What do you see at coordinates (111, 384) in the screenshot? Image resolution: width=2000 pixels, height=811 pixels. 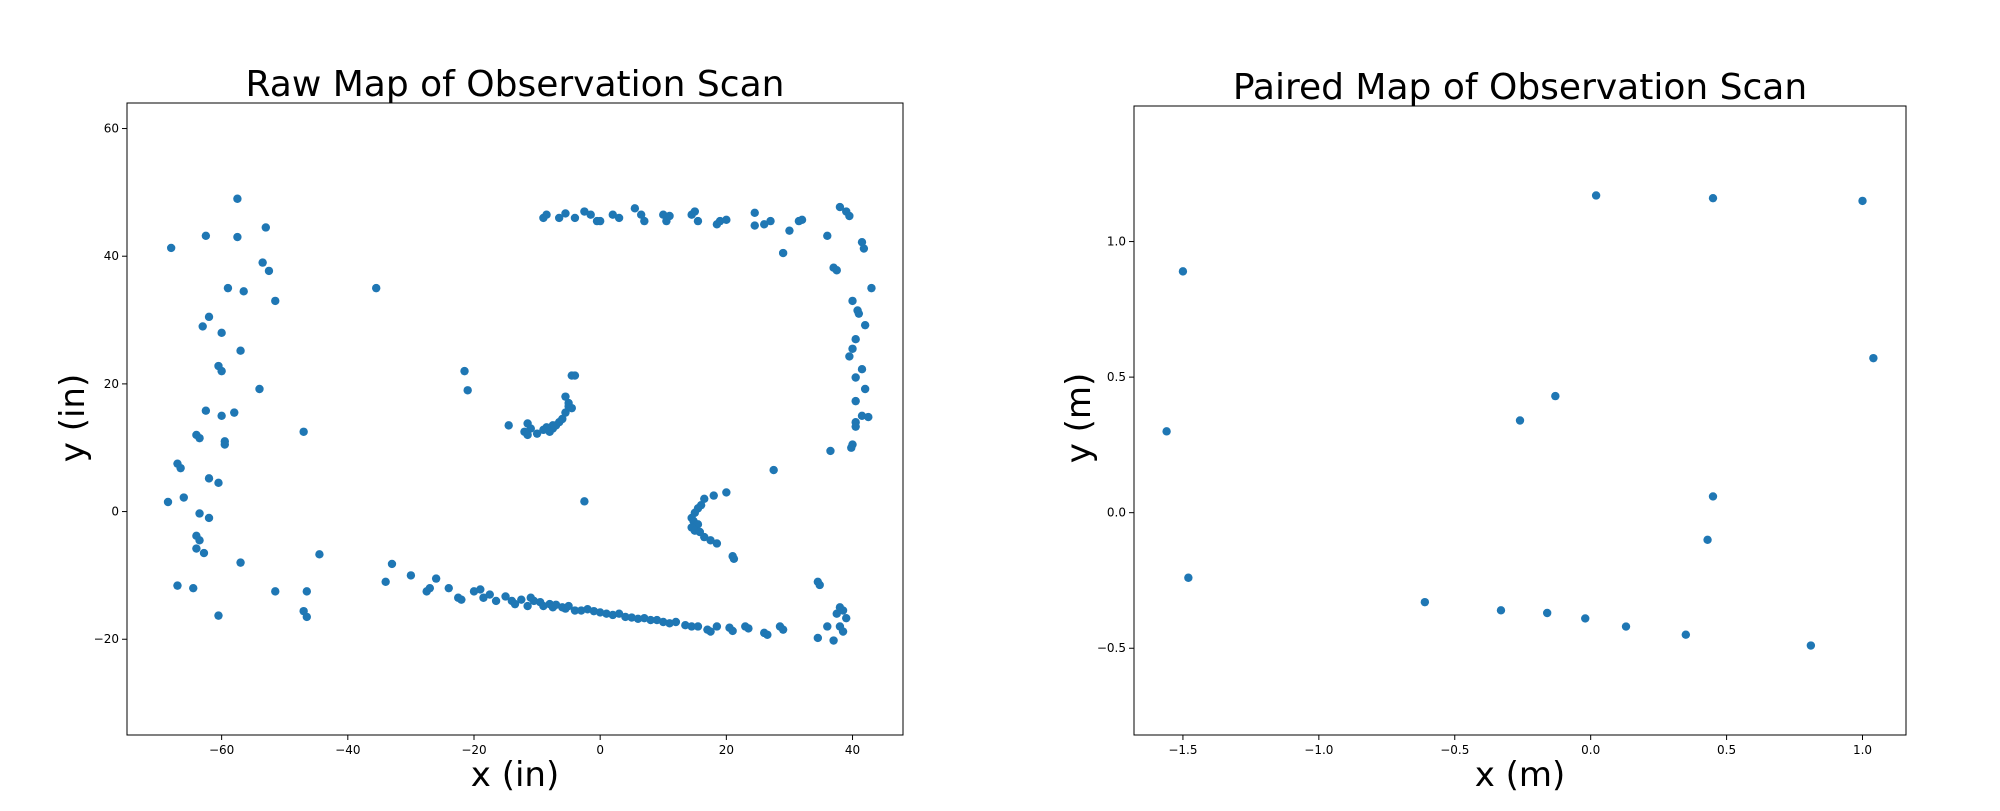 I see `y-tick-label: 20` at bounding box center [111, 384].